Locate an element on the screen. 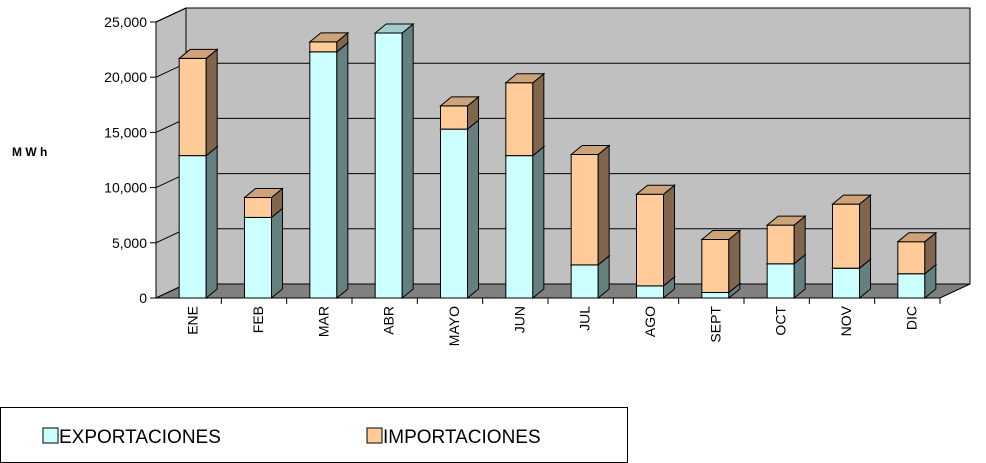 The image size is (986, 463). bar-stack-jul is located at coordinates (590, 222).